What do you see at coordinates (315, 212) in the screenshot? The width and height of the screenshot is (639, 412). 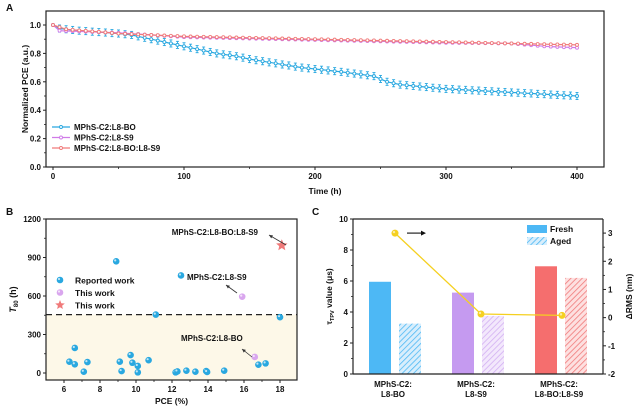 I see `panel-label-c: C` at bounding box center [315, 212].